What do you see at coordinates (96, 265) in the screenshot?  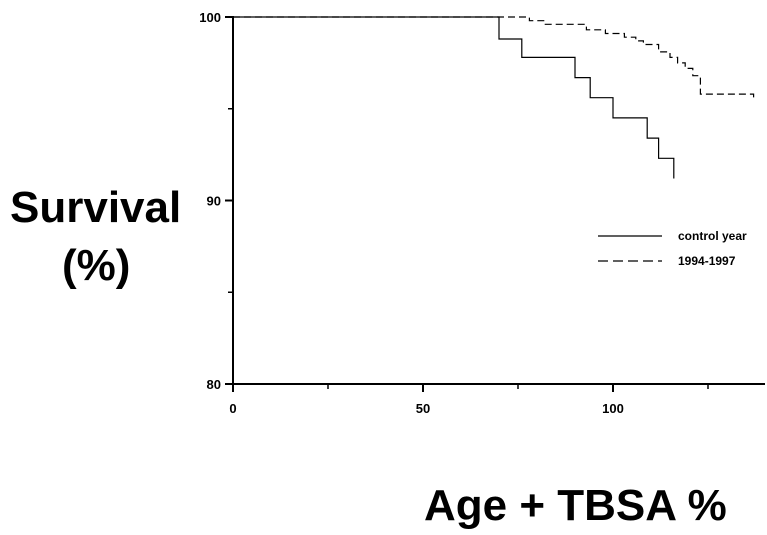 I see `y-axis-title-line2: (%)` at bounding box center [96, 265].